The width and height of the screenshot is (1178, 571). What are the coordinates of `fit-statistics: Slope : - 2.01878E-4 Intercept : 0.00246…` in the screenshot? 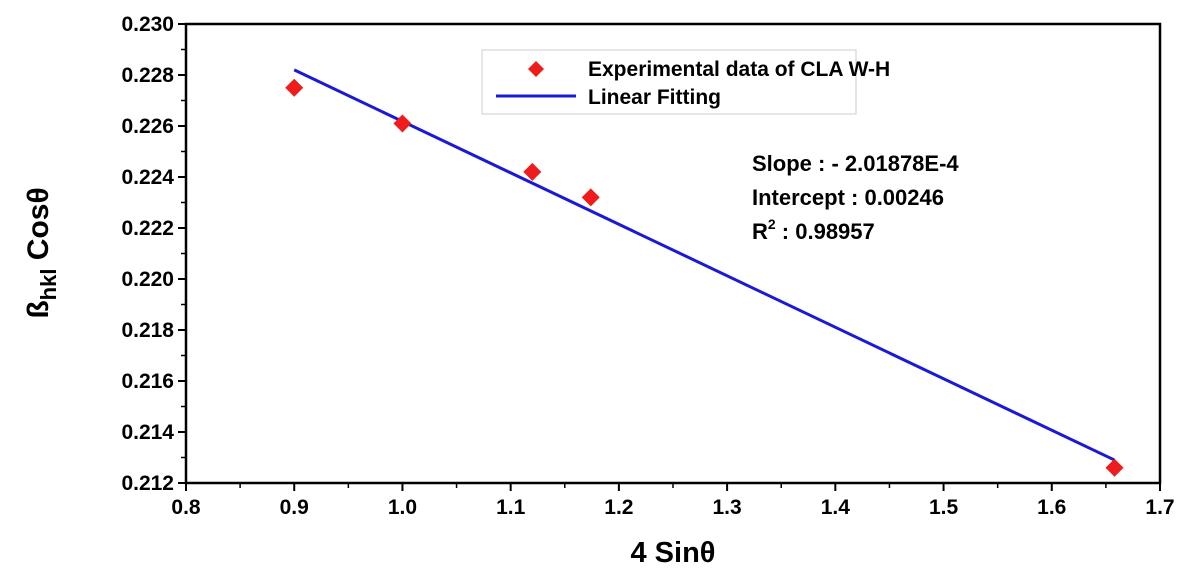 It's located at (855, 197).